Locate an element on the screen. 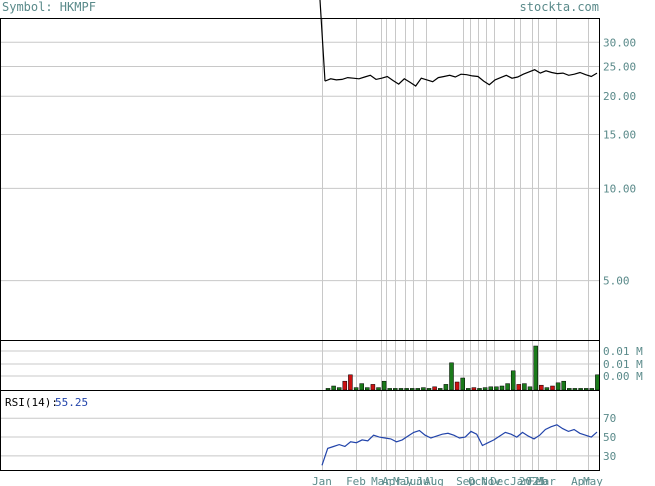  volume-panel: 0.01 M0.01 M0.00 M is located at coordinates (321, 365).